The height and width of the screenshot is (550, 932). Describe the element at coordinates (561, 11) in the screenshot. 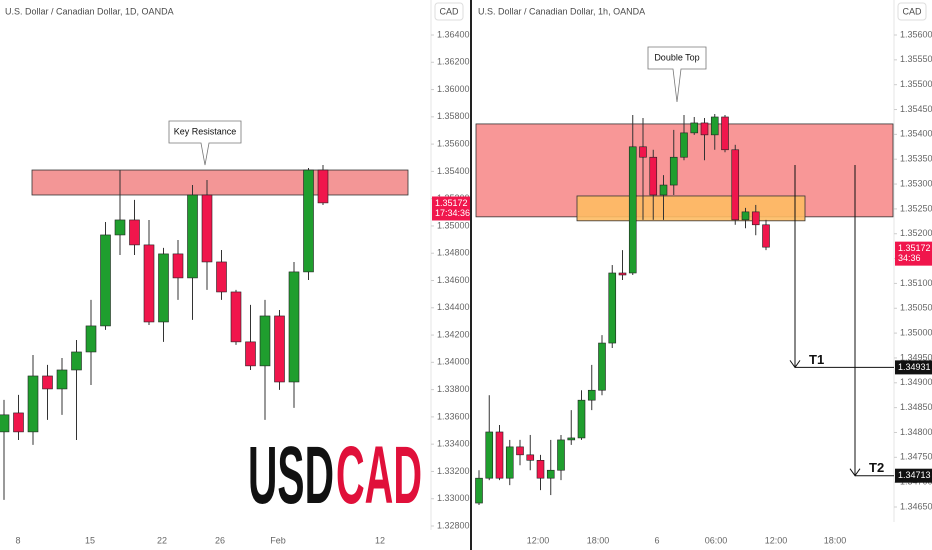

I see `chart-title: U.S. Dollar / Canadian Dollar, 1h, OANDA` at that location.